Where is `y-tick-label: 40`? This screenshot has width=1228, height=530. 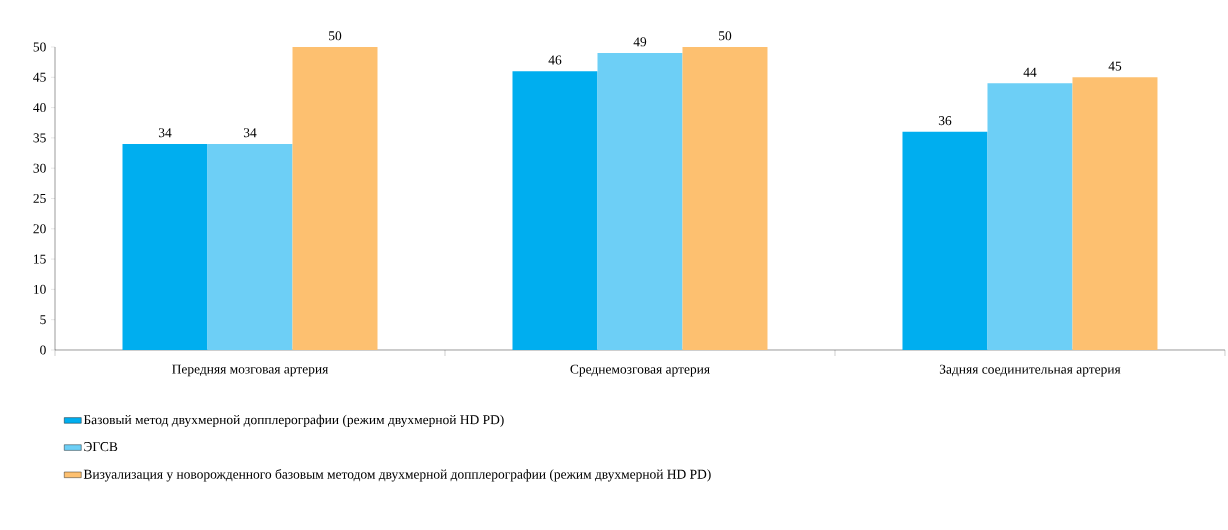 y-tick-label: 40 is located at coordinates (39, 108).